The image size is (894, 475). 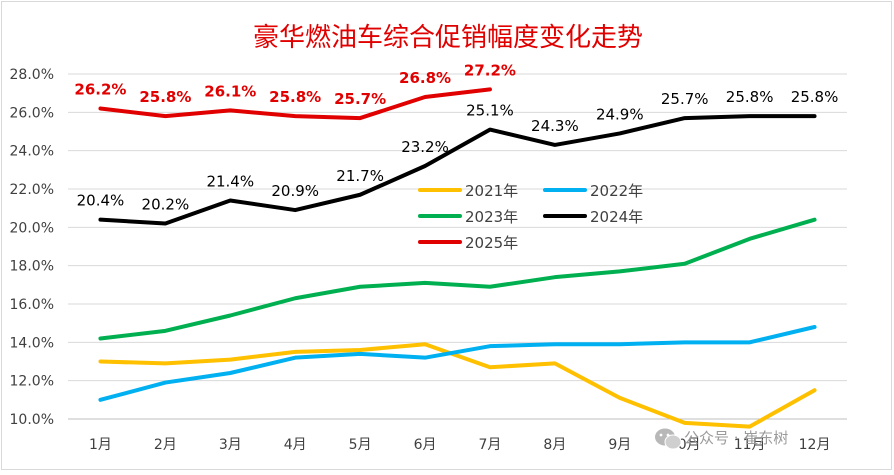 I want to click on y-tick-label: 24.0%, so click(x=32, y=152).